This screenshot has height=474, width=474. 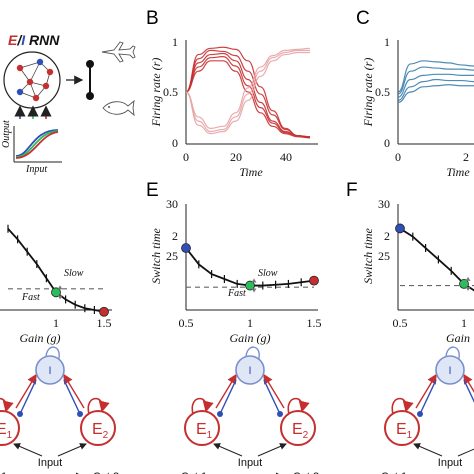 I want to click on panel-letter-c: C, so click(x=363, y=18).